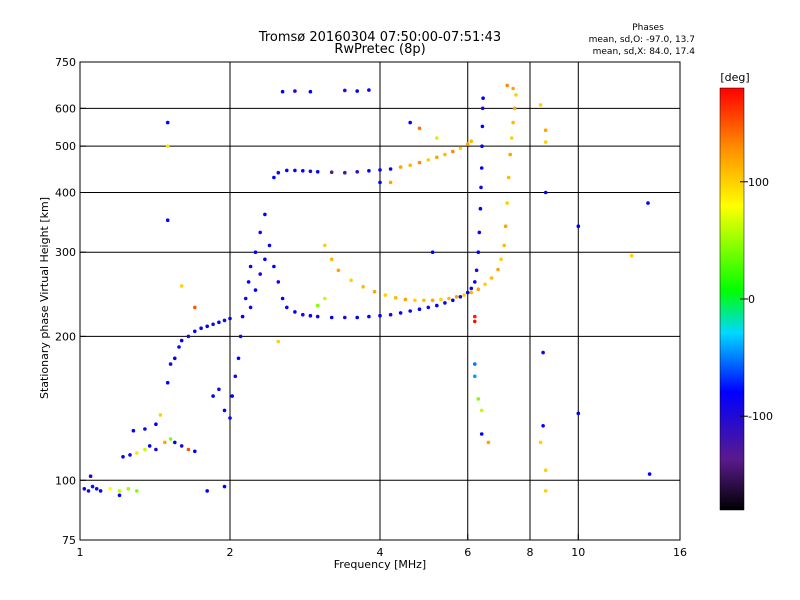  Describe the element at coordinates (379, 37) in the screenshot. I see `chart-title: Tromsø 20160304 07:50:00-07:51:43` at that location.